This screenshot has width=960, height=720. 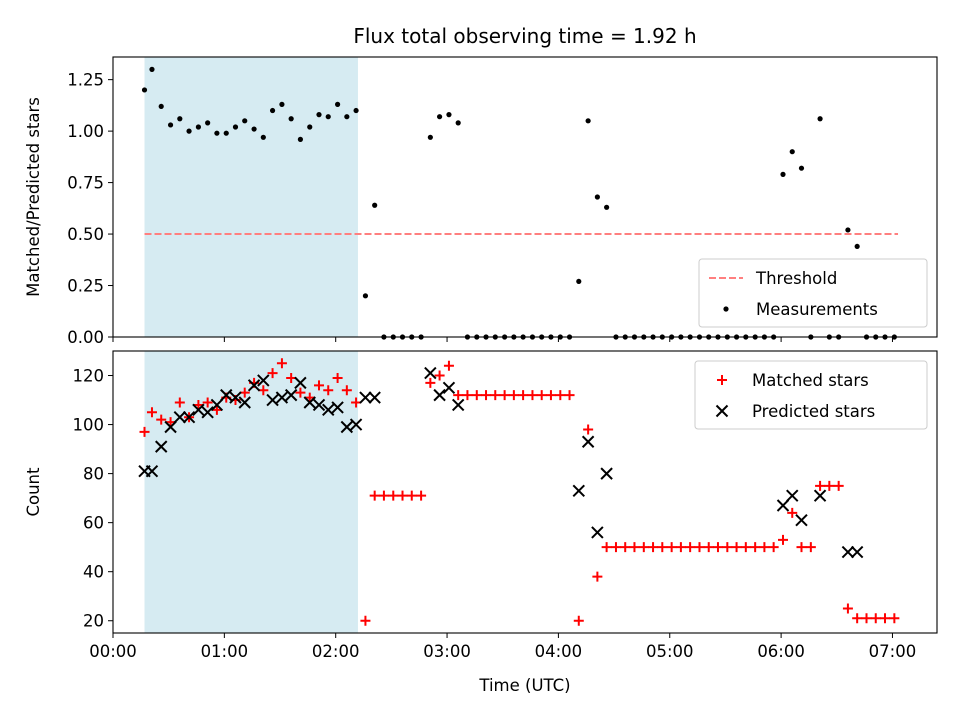 I want to click on y-tick-label: 100, so click(x=89, y=425).